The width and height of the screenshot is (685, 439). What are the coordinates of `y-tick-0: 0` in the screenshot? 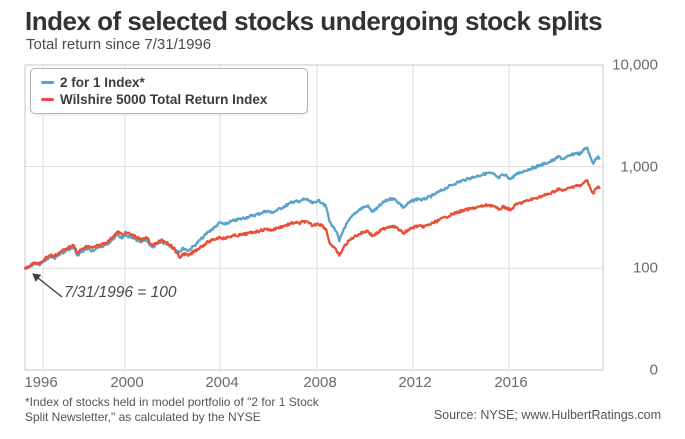 It's located at (653, 370).